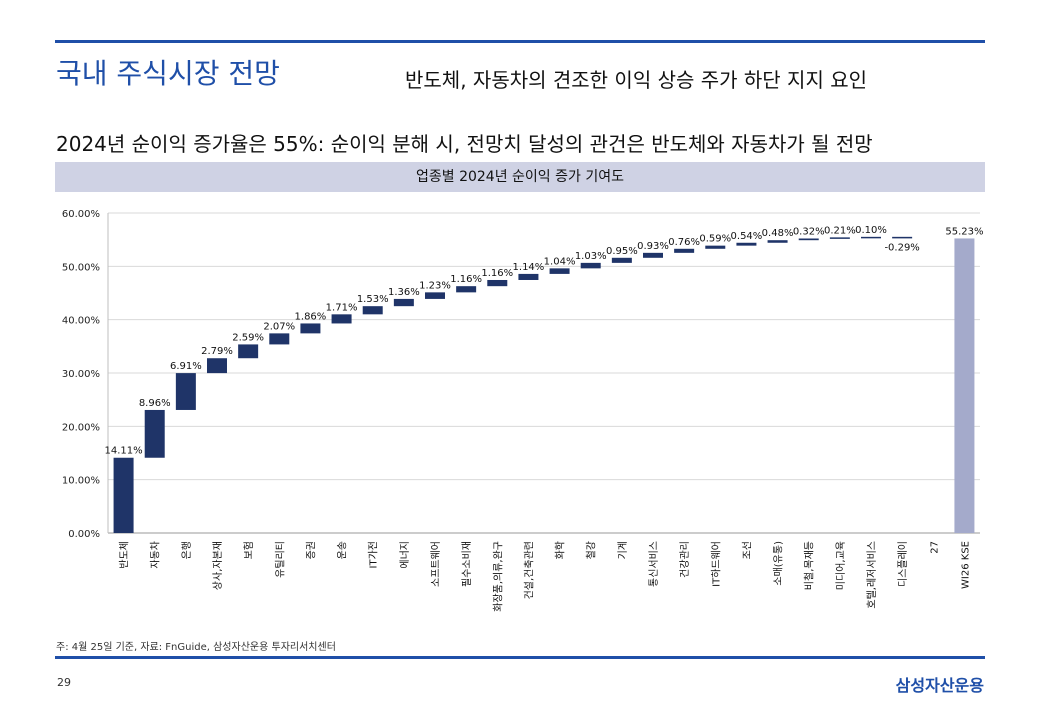 The width and height of the screenshot is (1040, 720). What do you see at coordinates (560, 261) in the screenshot?
I see `data-label: 1.04%` at bounding box center [560, 261].